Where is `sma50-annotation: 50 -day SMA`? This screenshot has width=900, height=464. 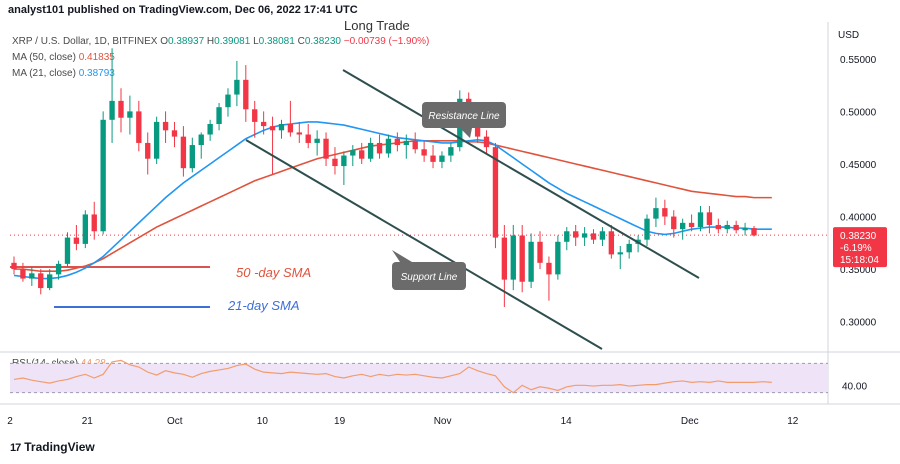 sma50-annotation: 50 -day SMA is located at coordinates (273, 272).